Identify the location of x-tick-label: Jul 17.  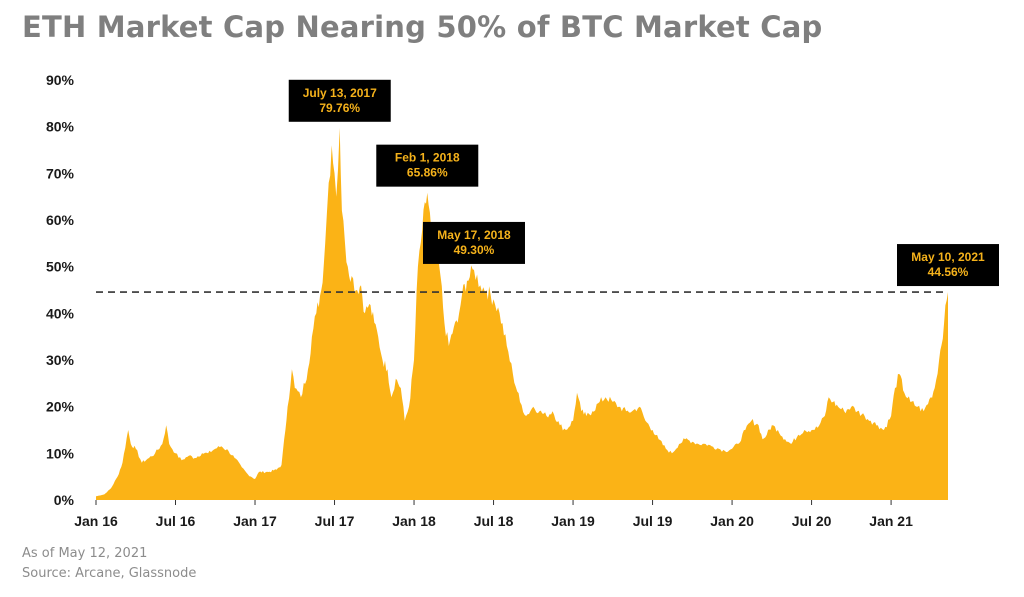
(335, 521).